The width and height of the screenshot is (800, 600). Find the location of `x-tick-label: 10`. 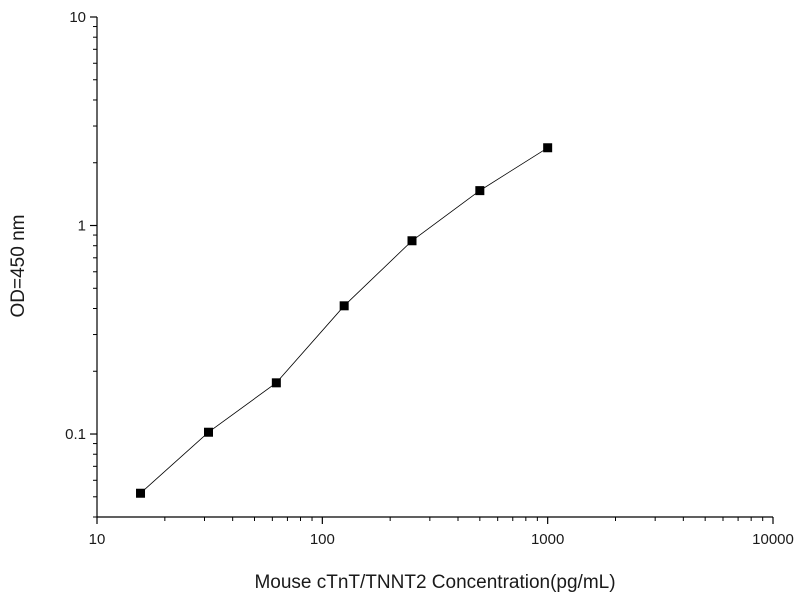

x-tick-label: 10 is located at coordinates (97, 539).